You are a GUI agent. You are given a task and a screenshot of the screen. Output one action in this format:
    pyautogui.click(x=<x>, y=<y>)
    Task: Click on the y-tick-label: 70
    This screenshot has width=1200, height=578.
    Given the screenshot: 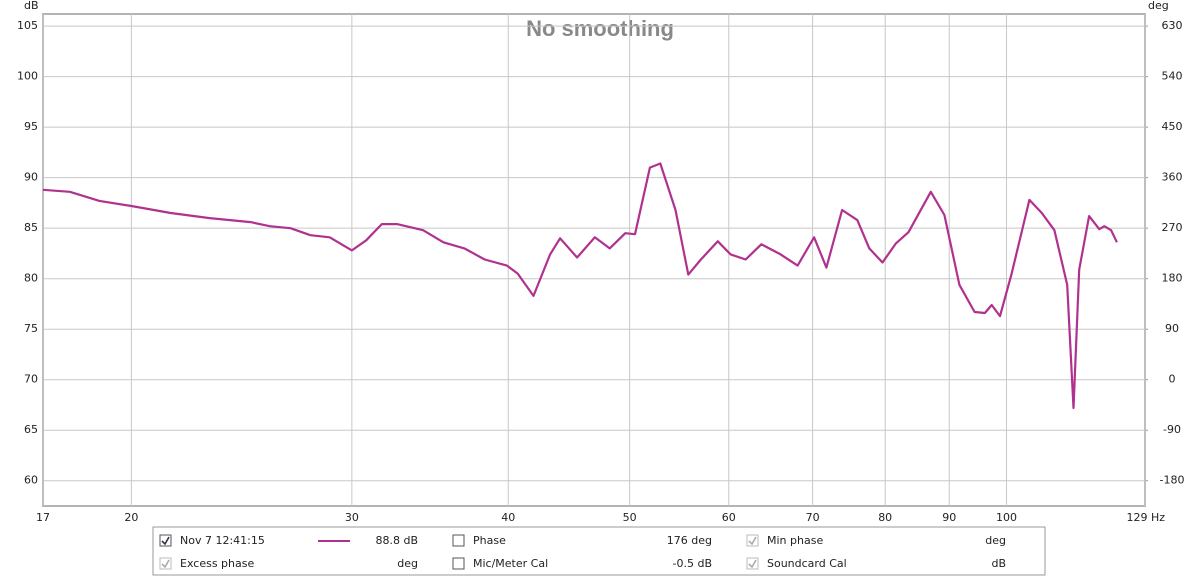 What is the action you would take?
    pyautogui.click(x=31, y=379)
    